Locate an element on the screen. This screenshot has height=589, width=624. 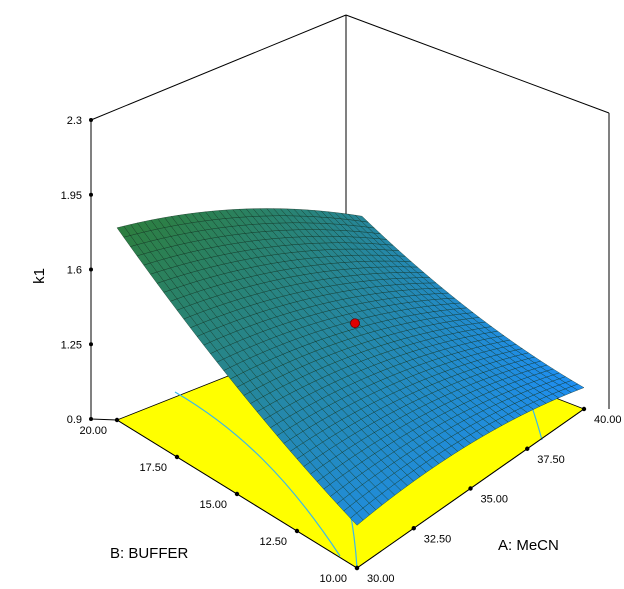
y-tick-label: 15.00 is located at coordinates (213, 505).